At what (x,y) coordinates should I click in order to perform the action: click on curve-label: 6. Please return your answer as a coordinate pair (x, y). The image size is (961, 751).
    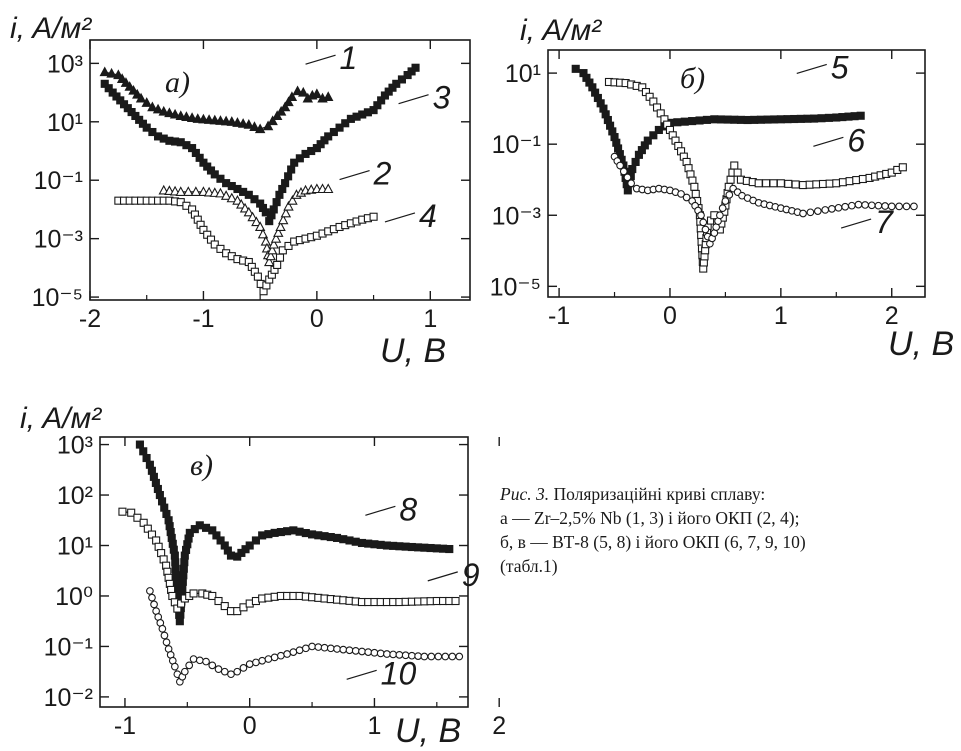
    Looking at the image, I should click on (856, 140).